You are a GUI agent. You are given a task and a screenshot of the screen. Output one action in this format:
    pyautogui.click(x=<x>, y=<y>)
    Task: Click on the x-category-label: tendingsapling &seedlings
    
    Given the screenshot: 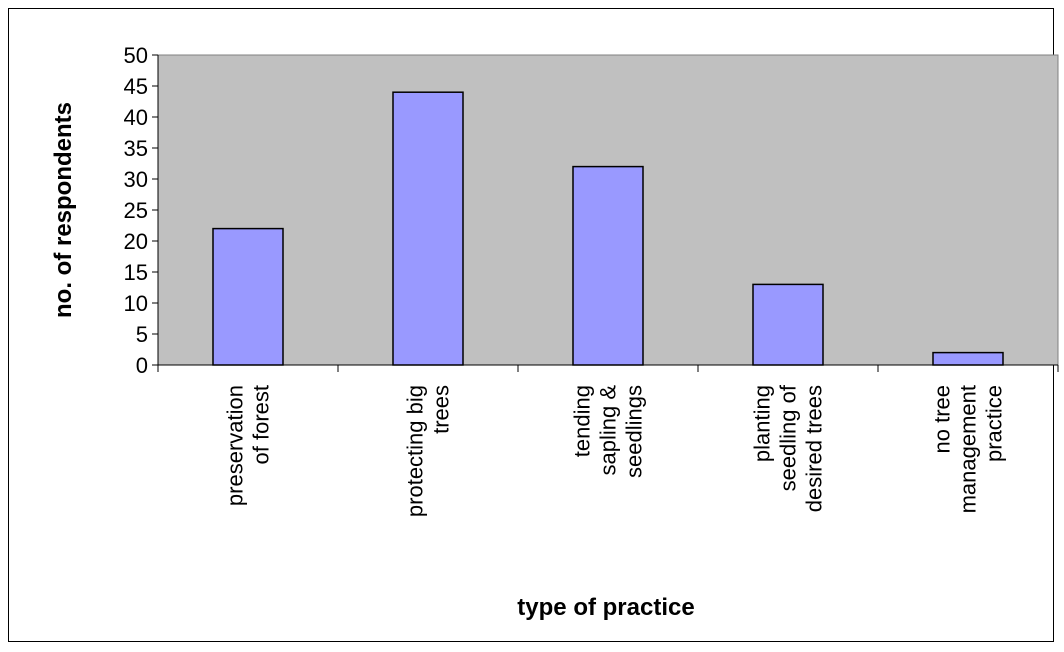 What is the action you would take?
    pyautogui.click(x=607, y=431)
    